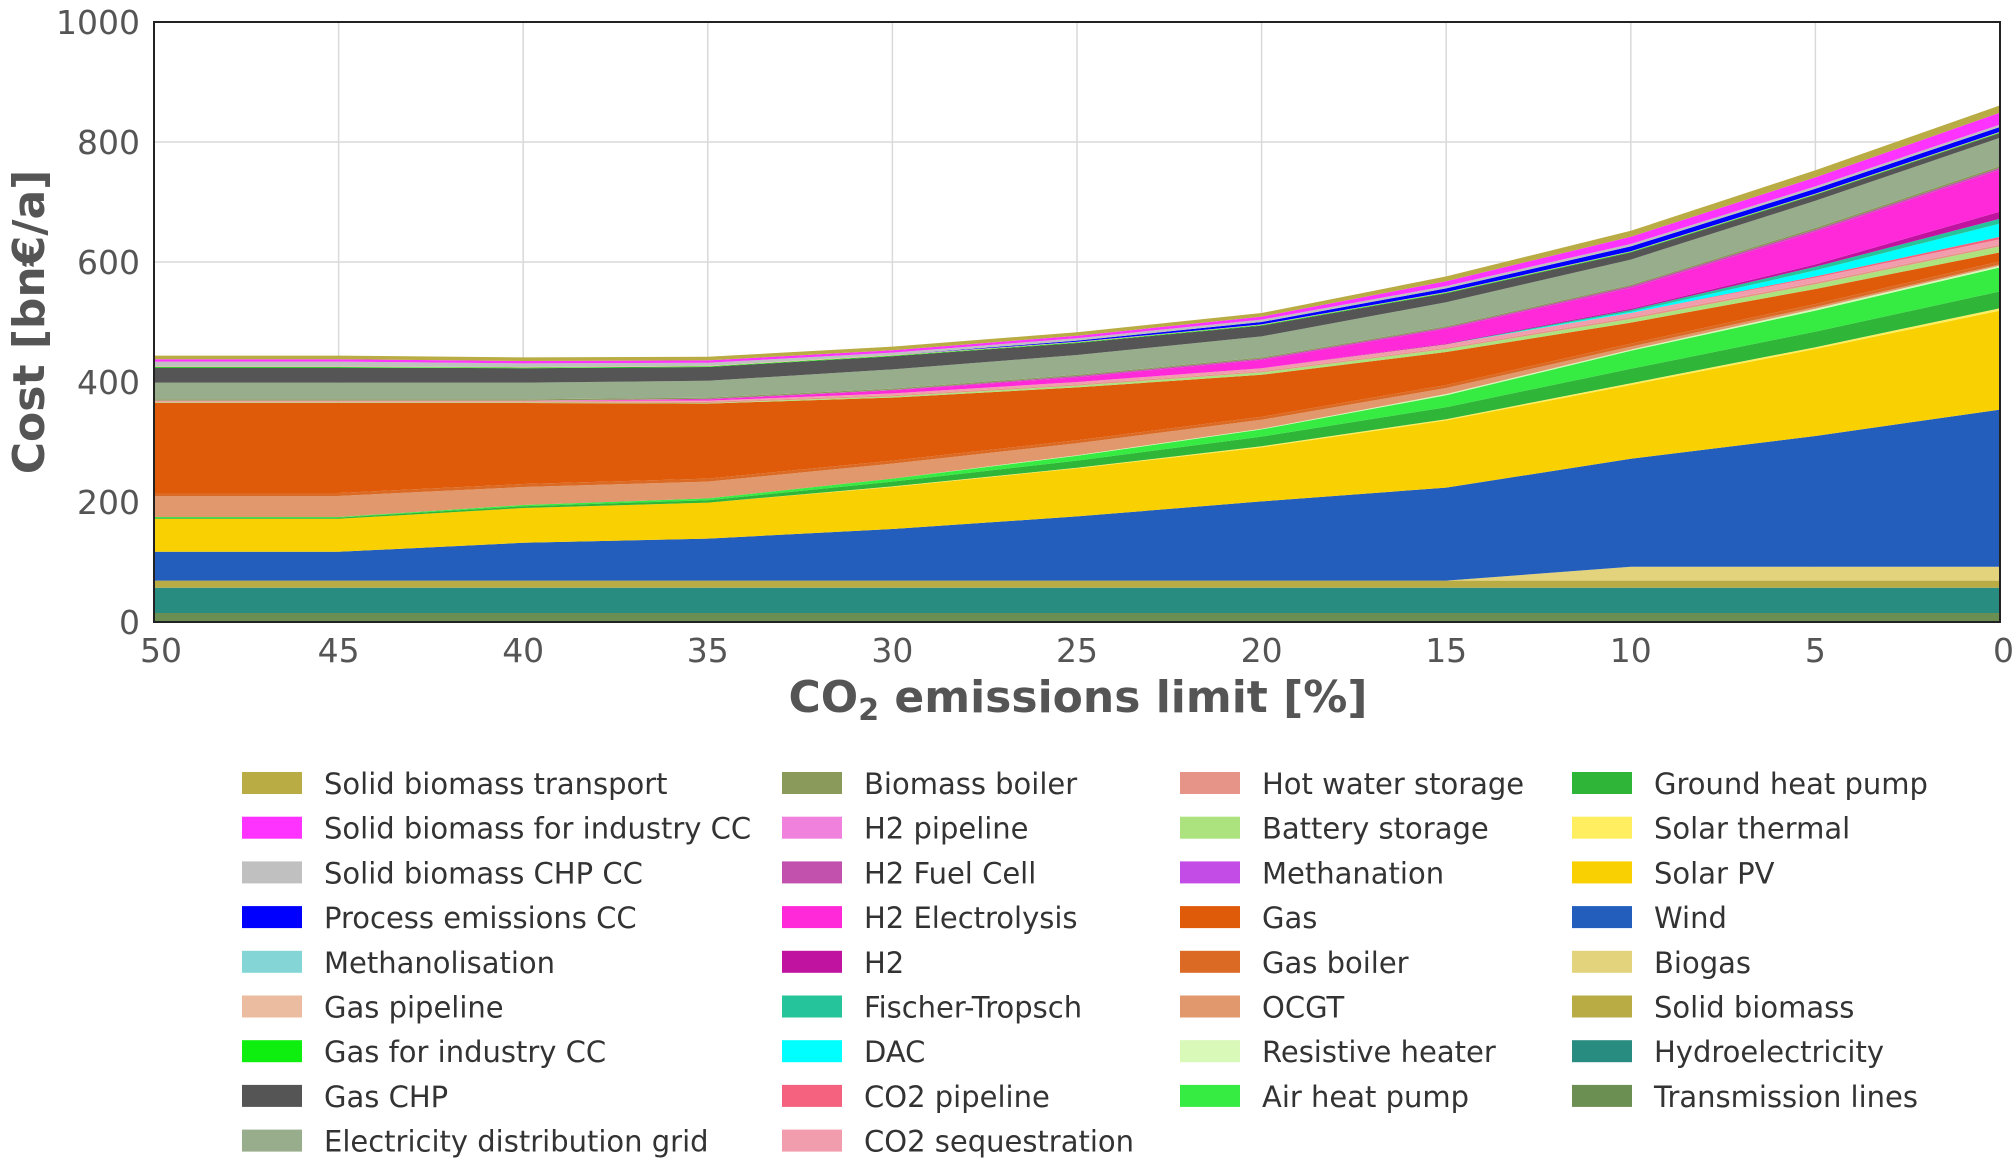 The image size is (2012, 1171). What do you see at coordinates (1077, 584) in the screenshot?
I see `area-series-solid-biomass` at bounding box center [1077, 584].